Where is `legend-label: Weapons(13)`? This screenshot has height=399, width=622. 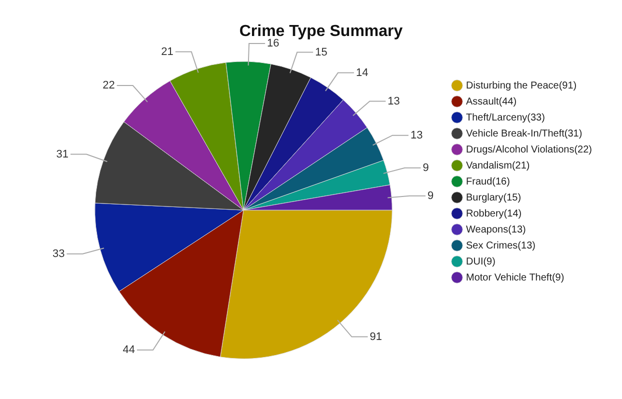 legend-label: Weapons(13) is located at coordinates (496, 230).